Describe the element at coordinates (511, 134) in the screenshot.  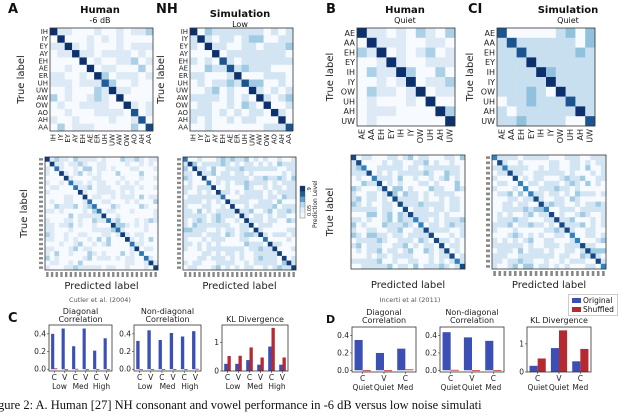
I see `x-tick-label: AA` at that location.